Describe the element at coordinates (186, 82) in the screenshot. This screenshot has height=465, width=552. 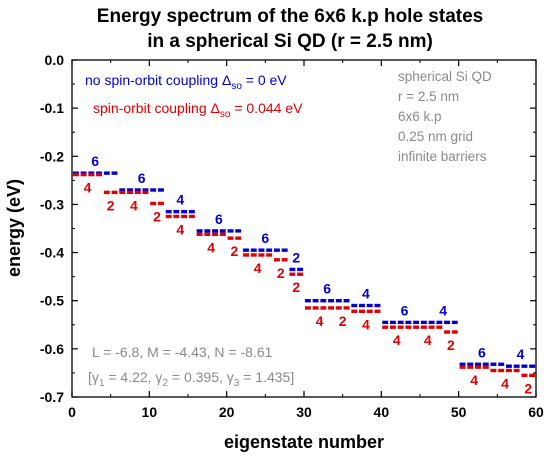
I see `legend-entry-no-so: no spin-orbit coupling Δso = 0 eV` at that location.